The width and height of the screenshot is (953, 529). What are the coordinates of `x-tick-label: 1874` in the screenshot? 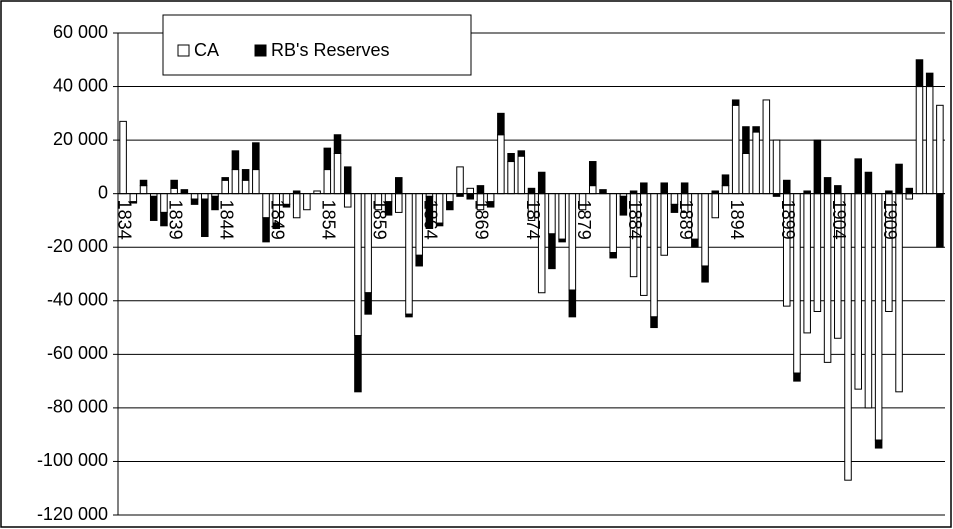 It's located at (533, 220).